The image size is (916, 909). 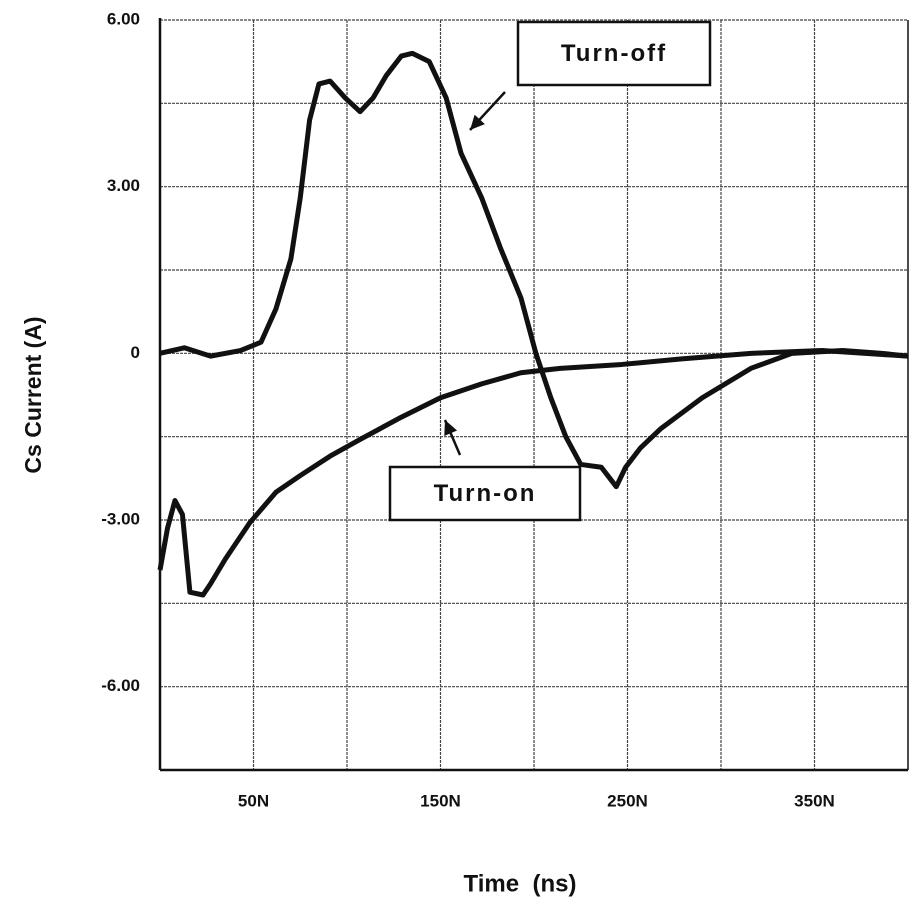 I want to click on y-tick-label: 6.00, so click(x=123, y=18).